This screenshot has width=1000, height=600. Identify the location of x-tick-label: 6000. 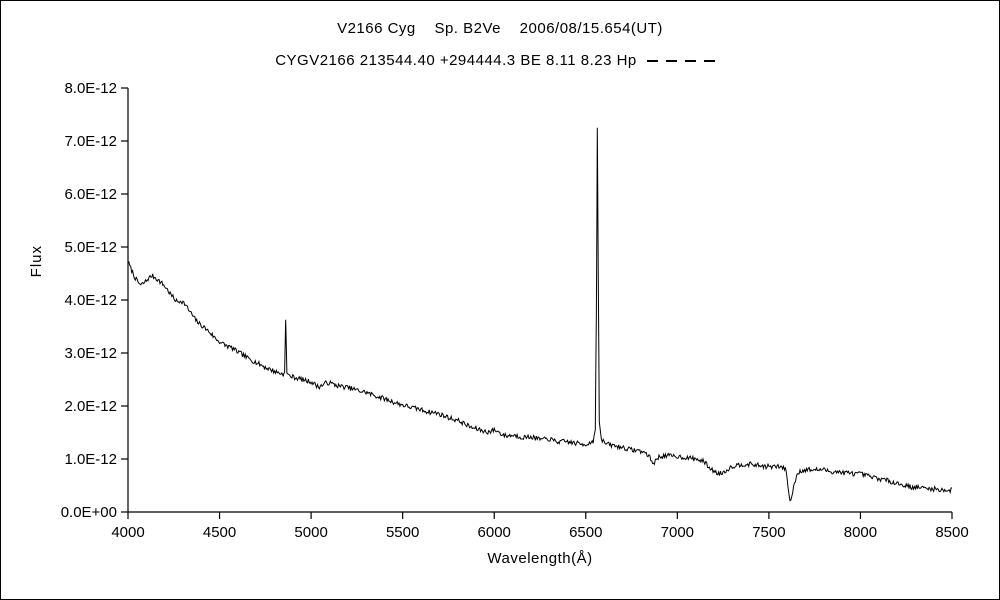
(494, 532).